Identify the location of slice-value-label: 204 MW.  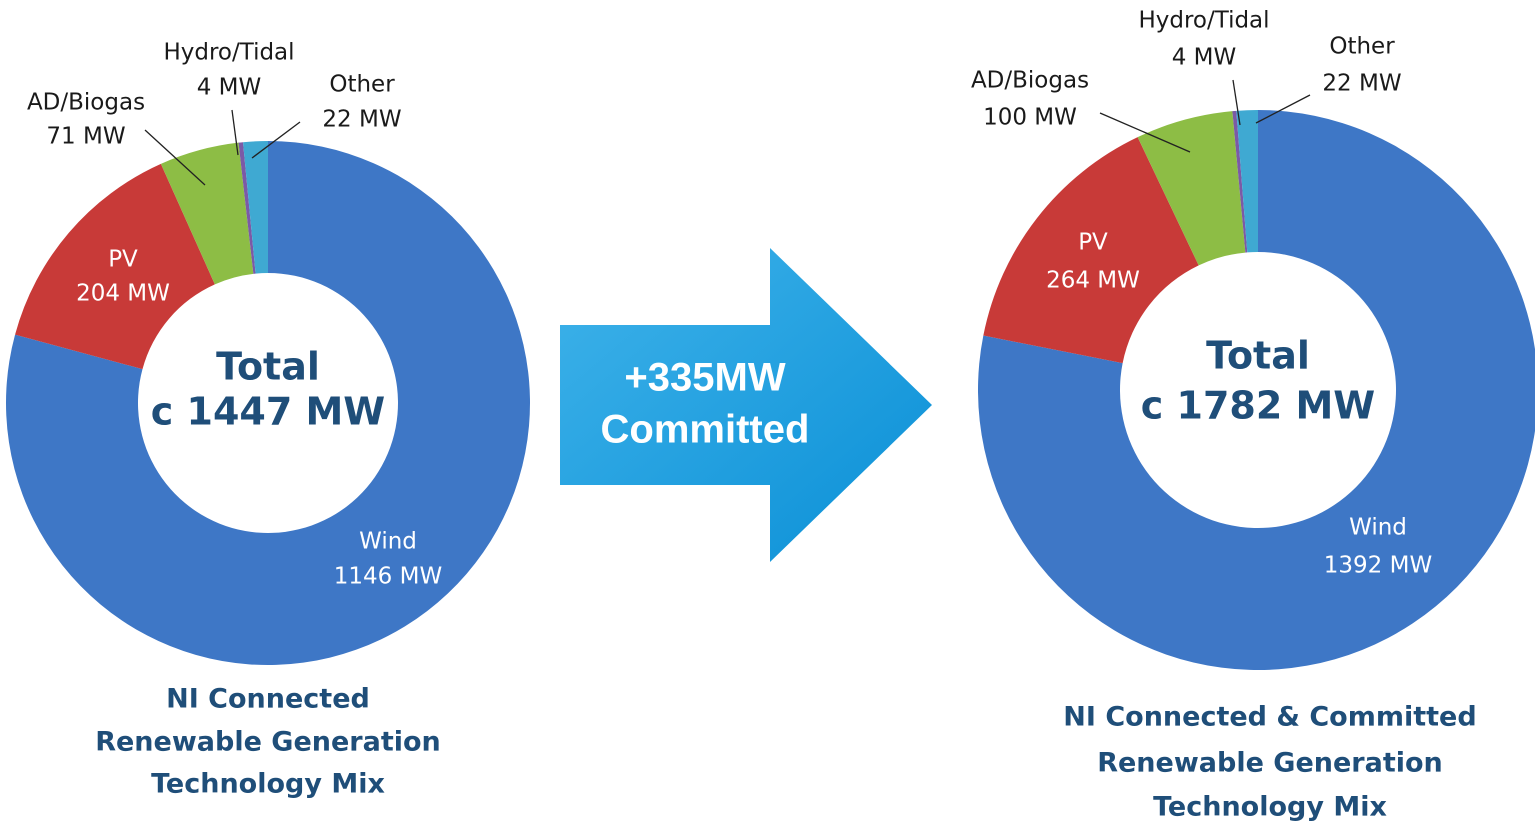
(123, 294).